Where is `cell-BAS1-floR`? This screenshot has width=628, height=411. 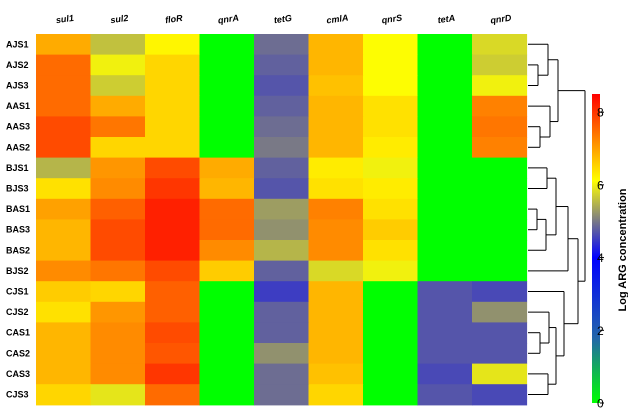 cell-BAS1-floR is located at coordinates (173, 209).